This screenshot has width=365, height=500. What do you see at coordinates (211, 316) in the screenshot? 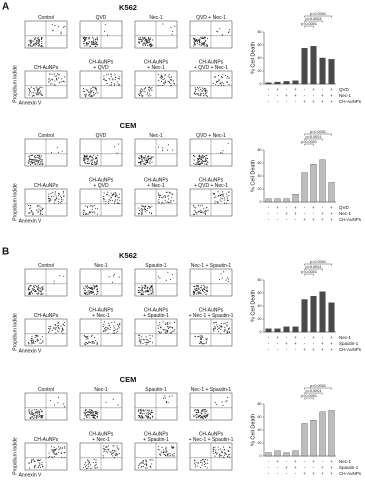
I see `plot-label: + Nec-1 + Spautin-1` at bounding box center [211, 316].